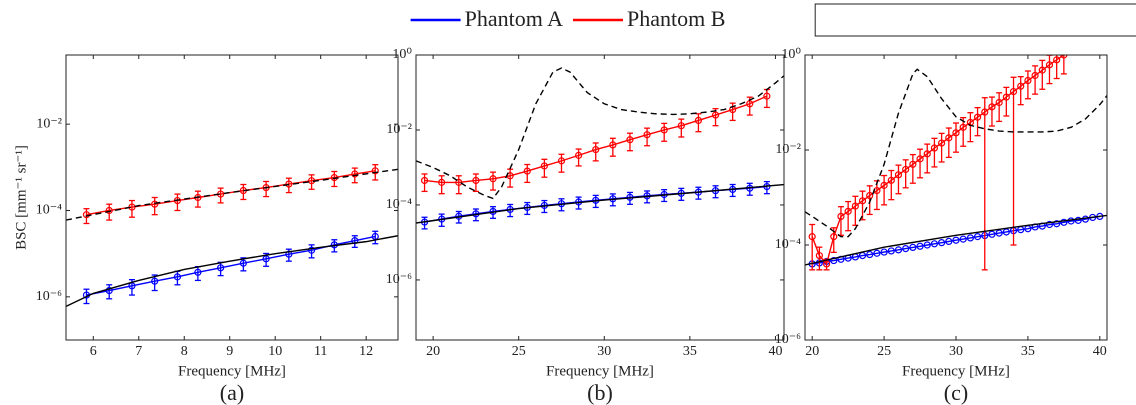 This screenshot has height=405, width=1136. What do you see at coordinates (519, 351) in the screenshot?
I see `x-tick-label: 25` at bounding box center [519, 351].